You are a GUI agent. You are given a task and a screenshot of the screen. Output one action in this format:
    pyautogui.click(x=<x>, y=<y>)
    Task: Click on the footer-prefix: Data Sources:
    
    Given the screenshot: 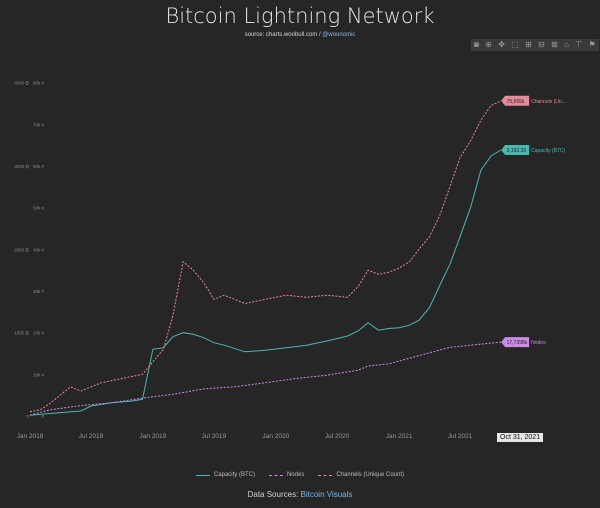 What is the action you would take?
    pyautogui.click(x=274, y=494)
    